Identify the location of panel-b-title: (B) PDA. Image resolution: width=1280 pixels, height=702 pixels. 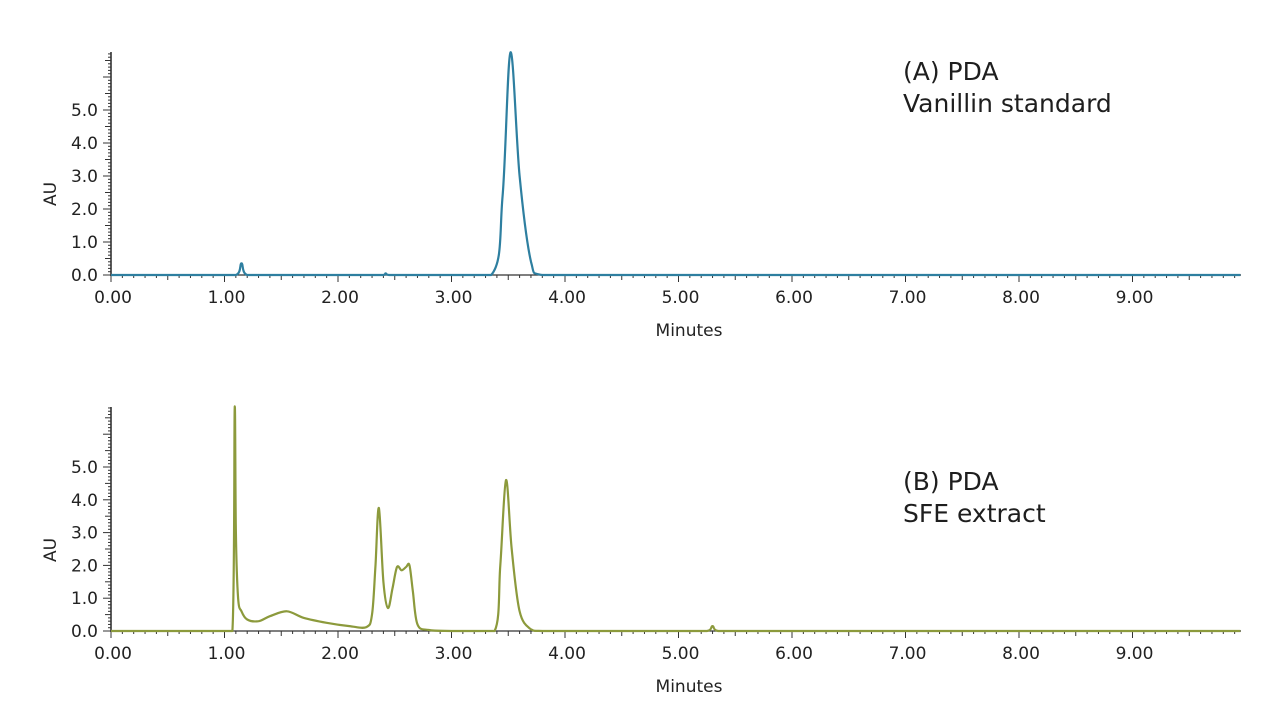
(951, 481).